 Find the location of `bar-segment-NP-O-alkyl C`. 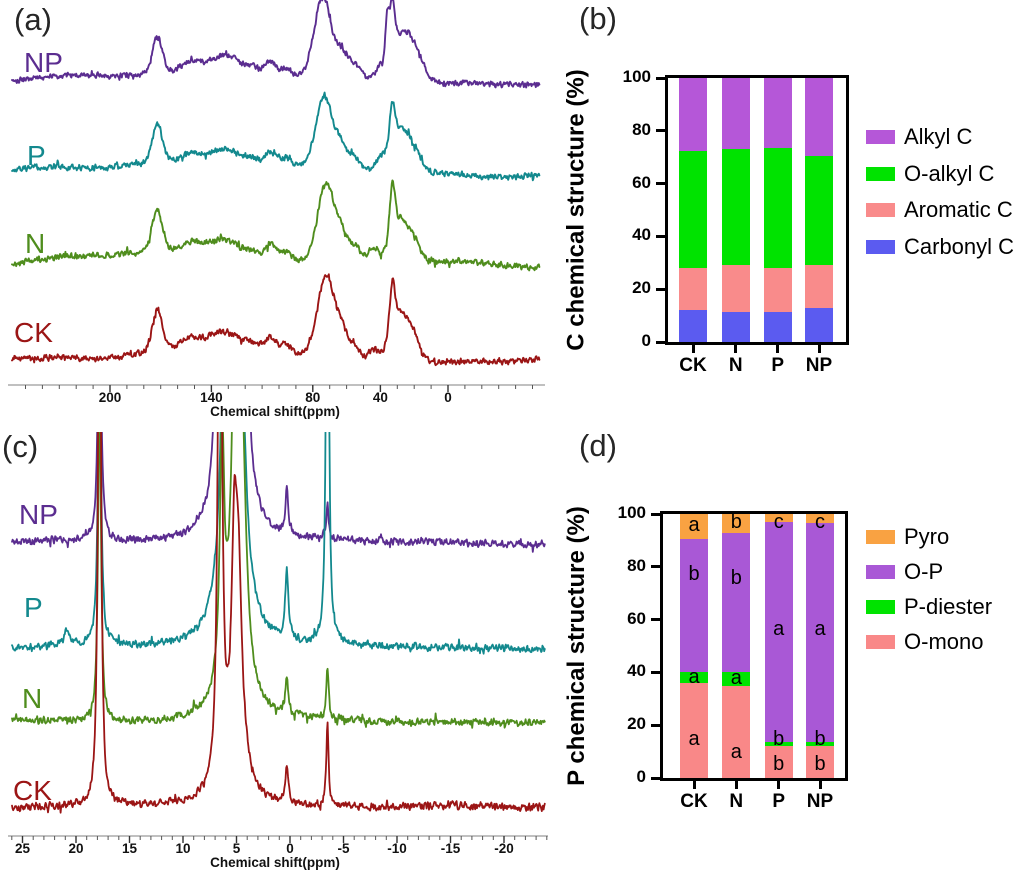

bar-segment-NP-O-alkyl C is located at coordinates (819, 210).